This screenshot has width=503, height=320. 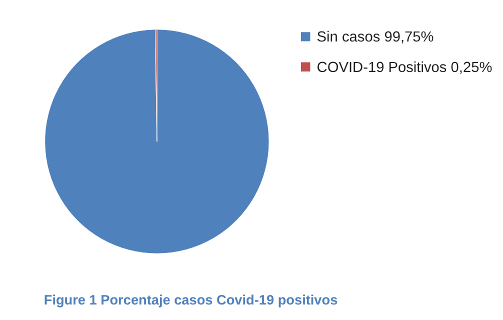 I want to click on text: Figure 1 Porcentaje casos Covid-19 positivos, so click(x=191, y=300).